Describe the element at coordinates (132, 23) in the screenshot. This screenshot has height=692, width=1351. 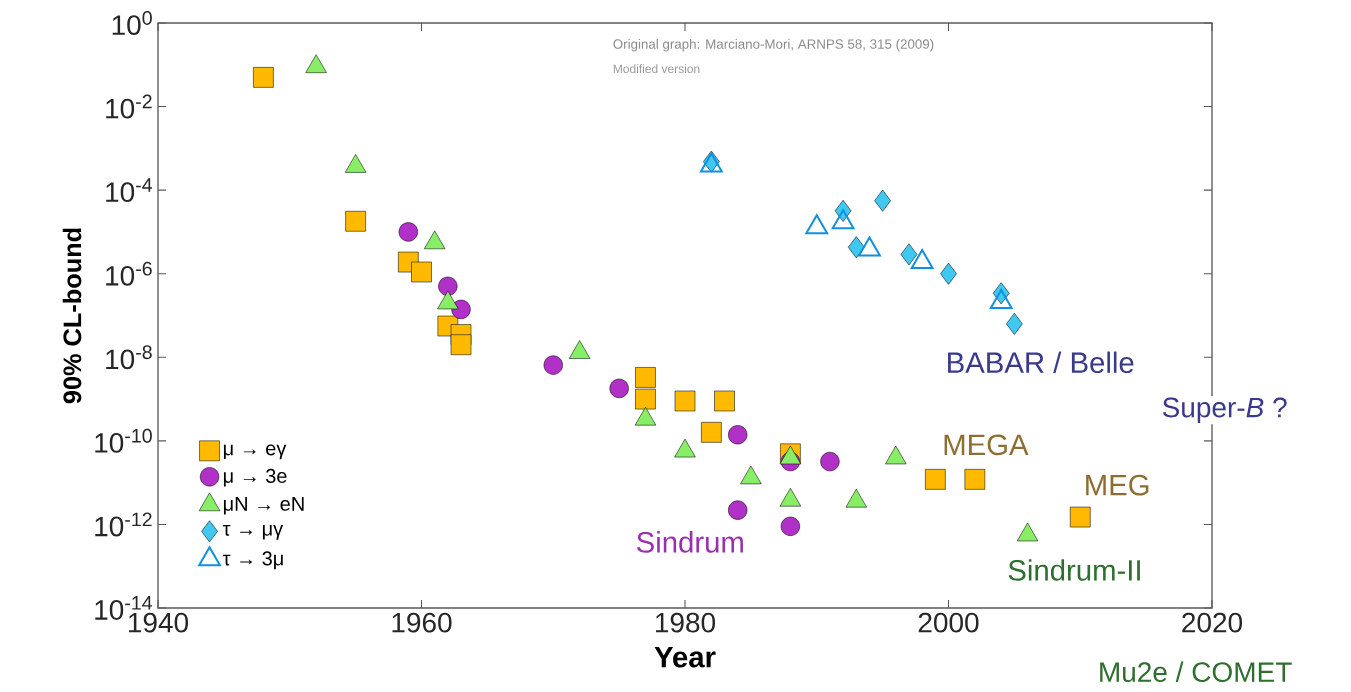
I see `y-tick-label: 10$^{0}$` at that location.